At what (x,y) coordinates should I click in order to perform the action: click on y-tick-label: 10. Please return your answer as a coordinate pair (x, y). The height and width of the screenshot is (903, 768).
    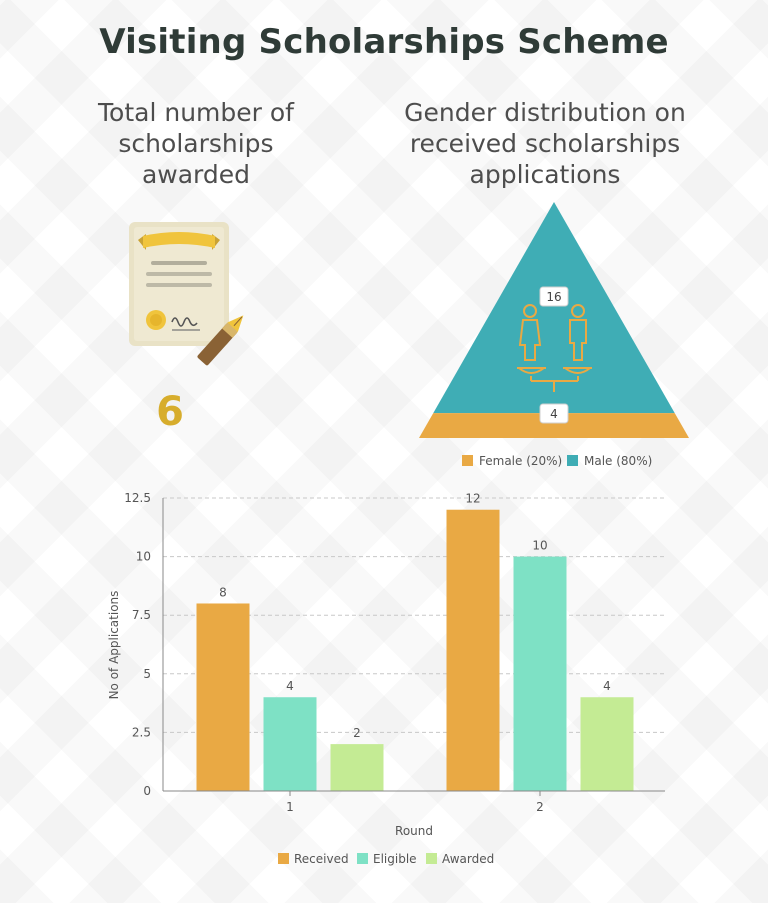
    Looking at the image, I should click on (143, 557).